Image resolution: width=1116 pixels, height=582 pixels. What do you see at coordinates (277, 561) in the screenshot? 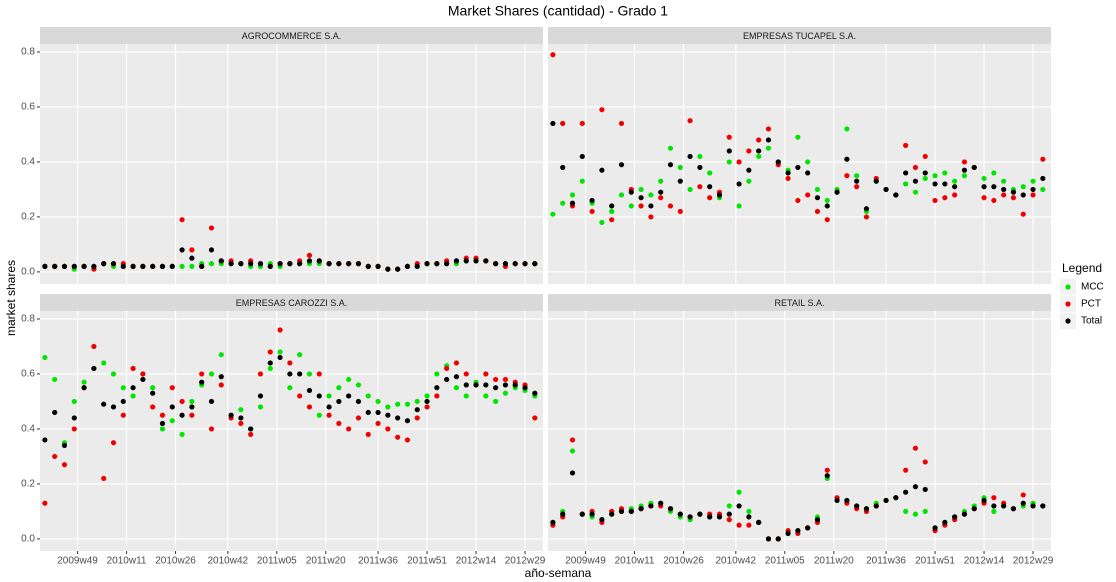
I see `x-tick-label: 2011w05` at bounding box center [277, 561].